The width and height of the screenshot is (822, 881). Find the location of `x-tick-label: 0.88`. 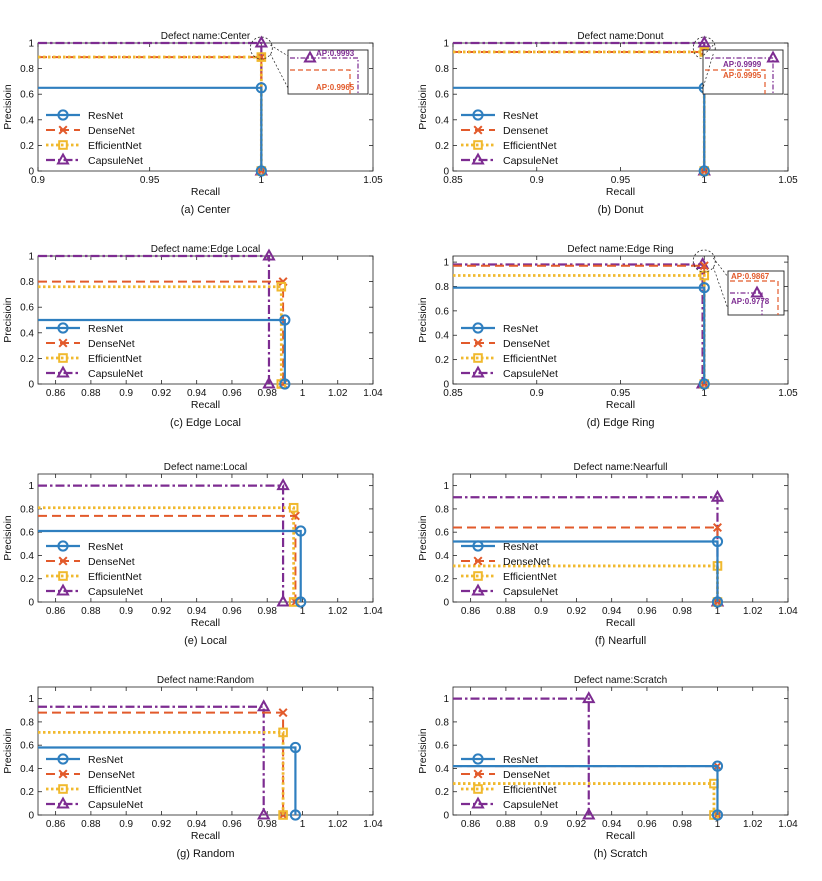

x-tick-label: 0.88 is located at coordinates (506, 824).